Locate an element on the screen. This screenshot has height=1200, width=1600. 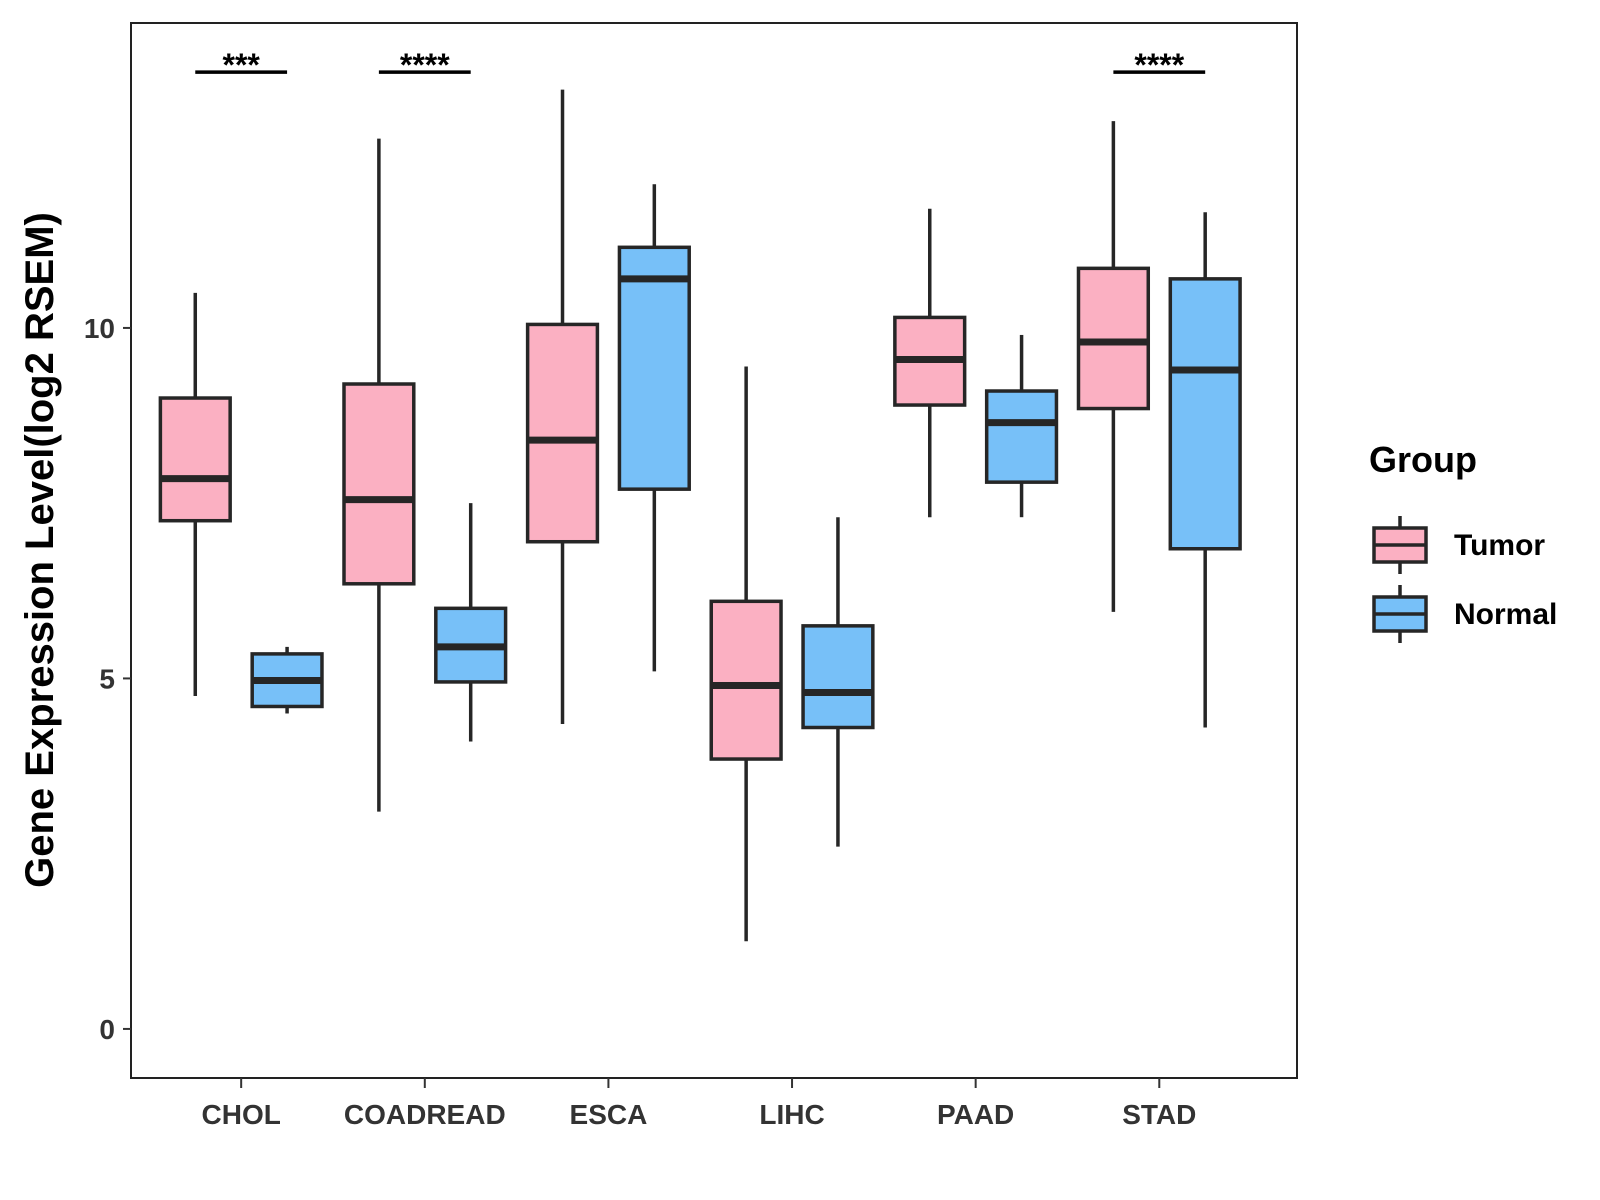
x-axis: CHOL COADREAD ESCA LIHC PAAD STAD is located at coordinates (699, 1104).